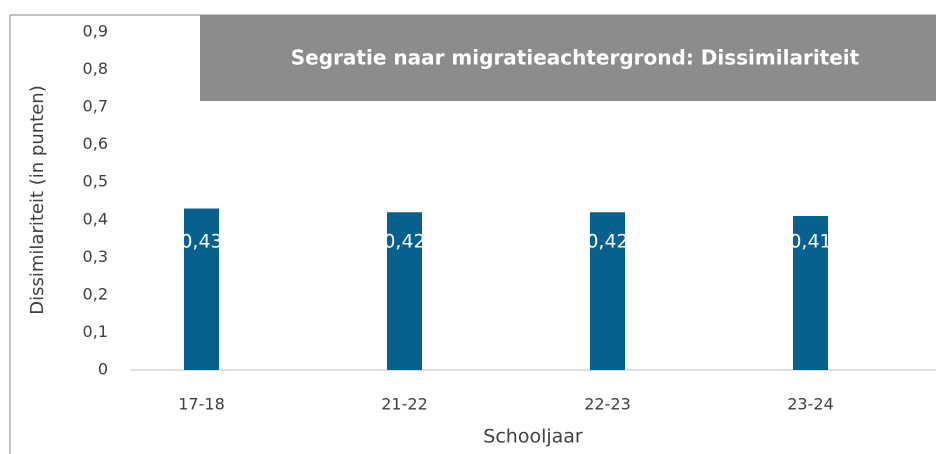 The height and width of the screenshot is (454, 936). What do you see at coordinates (95, 143) in the screenshot?
I see `y-tick-label: 0,6` at bounding box center [95, 143].